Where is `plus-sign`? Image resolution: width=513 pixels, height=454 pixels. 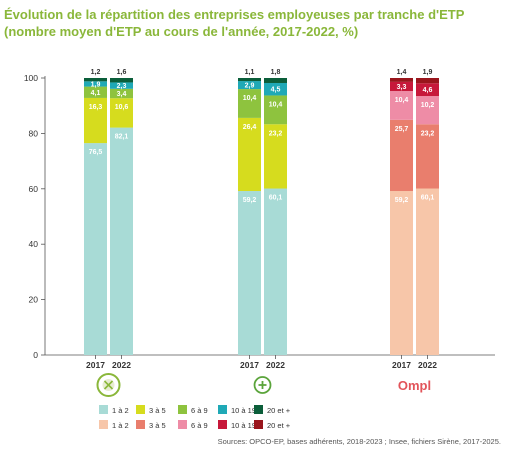 plus-sign is located at coordinates (262, 385).